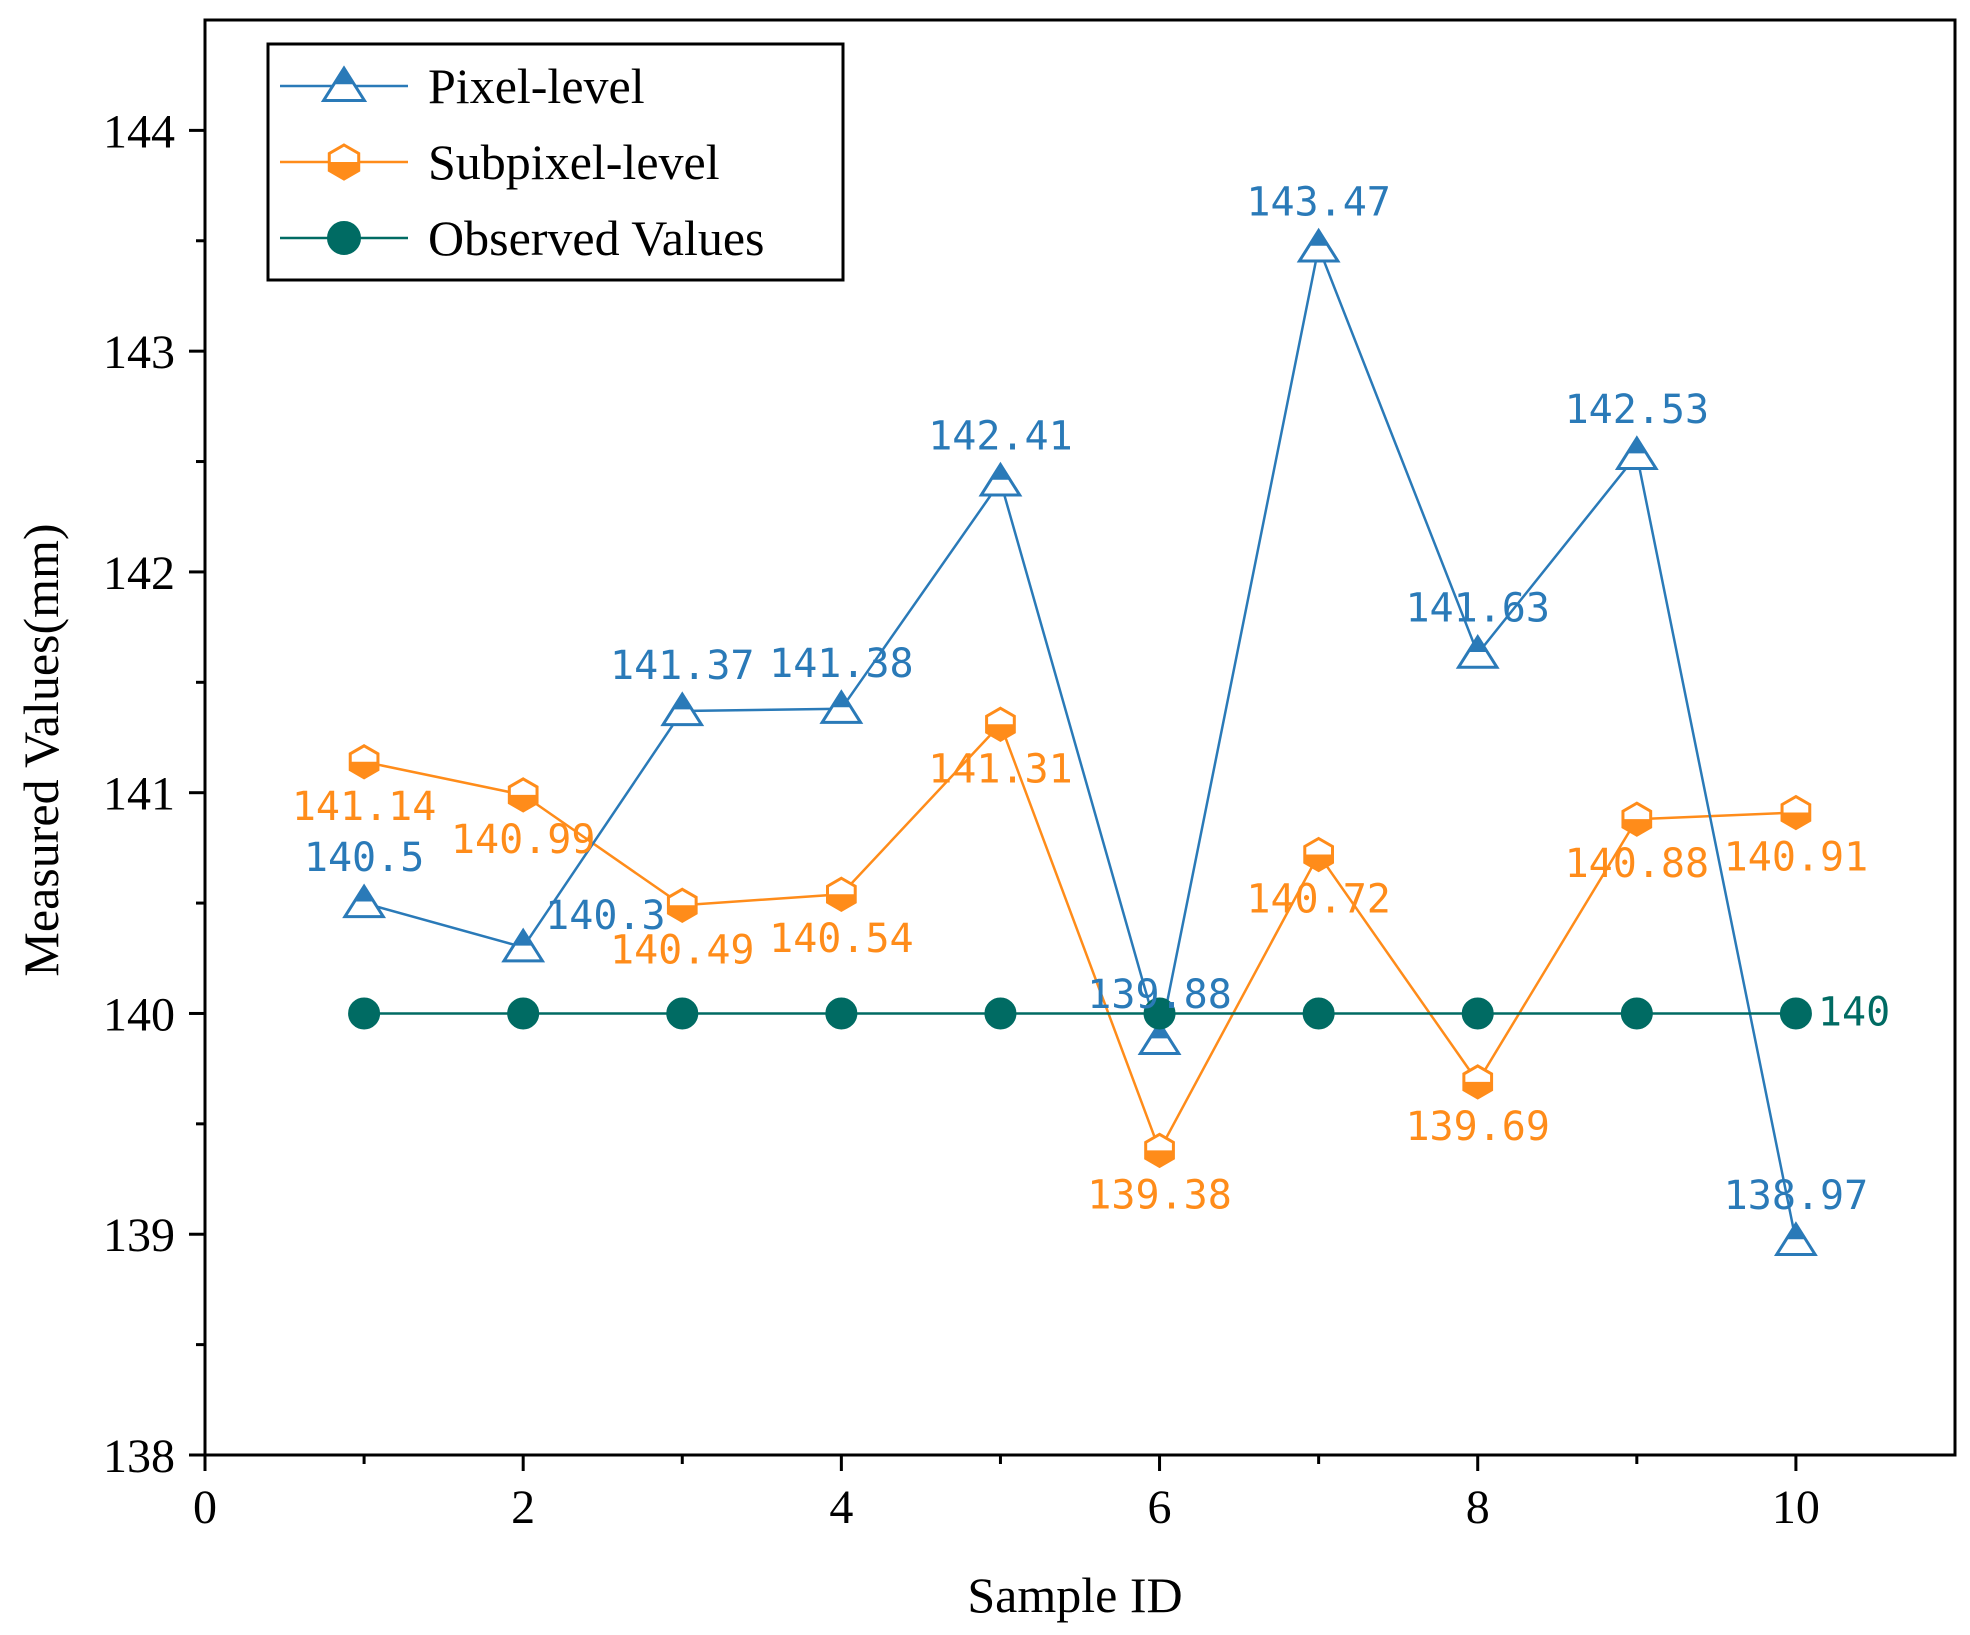  Describe the element at coordinates (574, 162) in the screenshot. I see `legend-label: Subpixel-level` at that location.